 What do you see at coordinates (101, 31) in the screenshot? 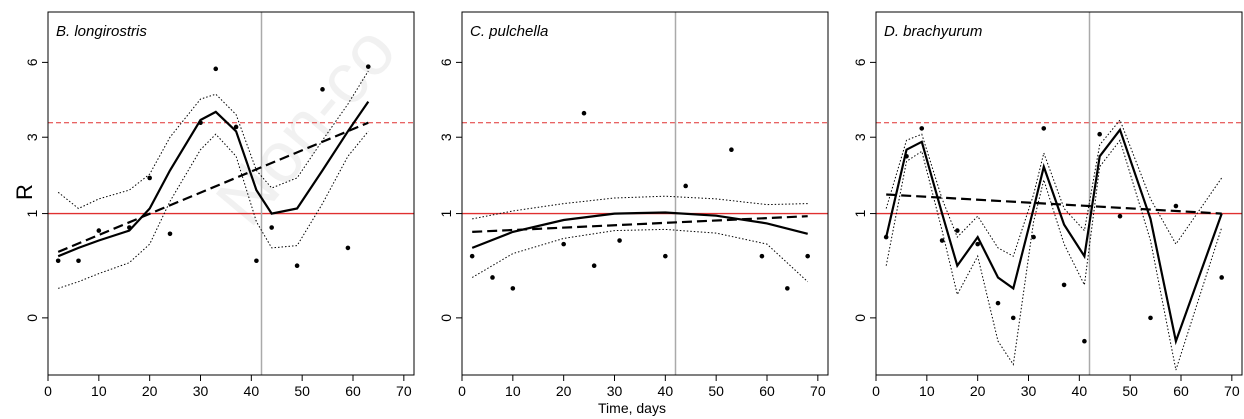
I see `panel-title: B. longirostris` at bounding box center [101, 31].